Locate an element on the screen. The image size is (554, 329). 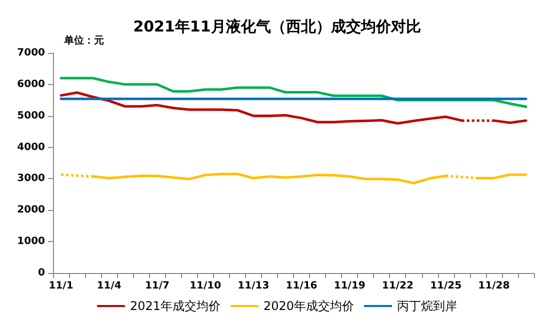
x-tick-label: 11/13 is located at coordinates (254, 286).